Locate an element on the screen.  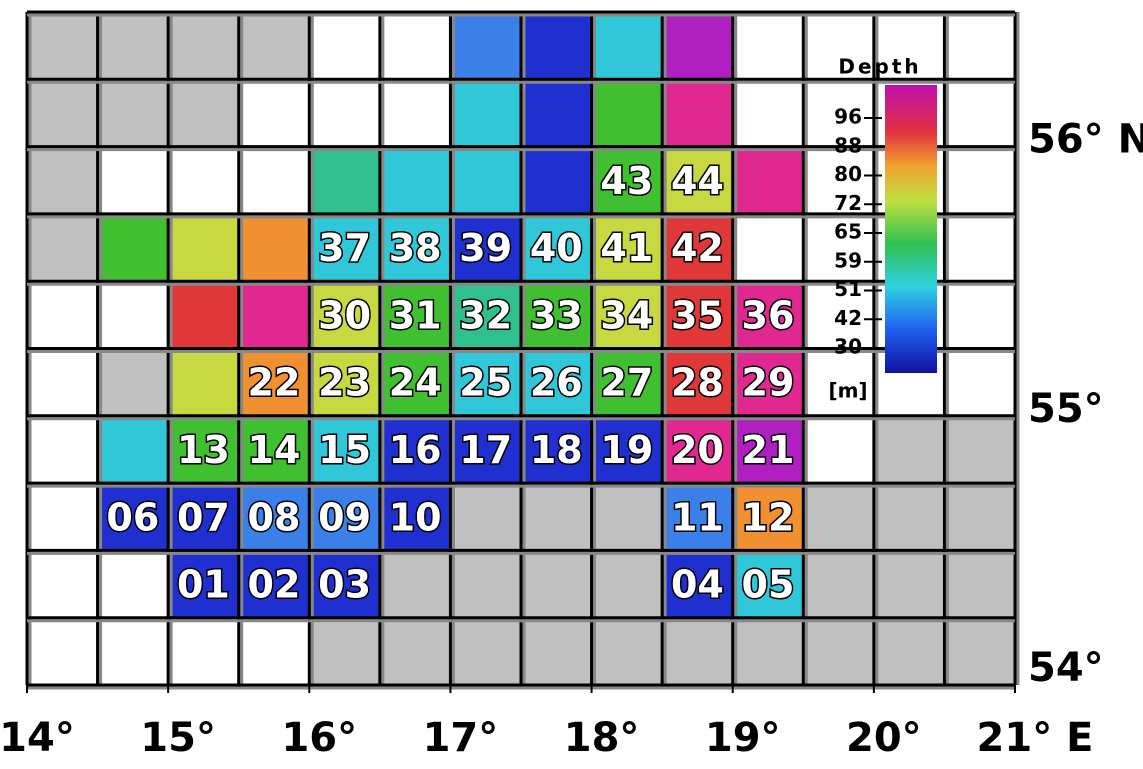
cell-label: 01 is located at coordinates (203, 585).